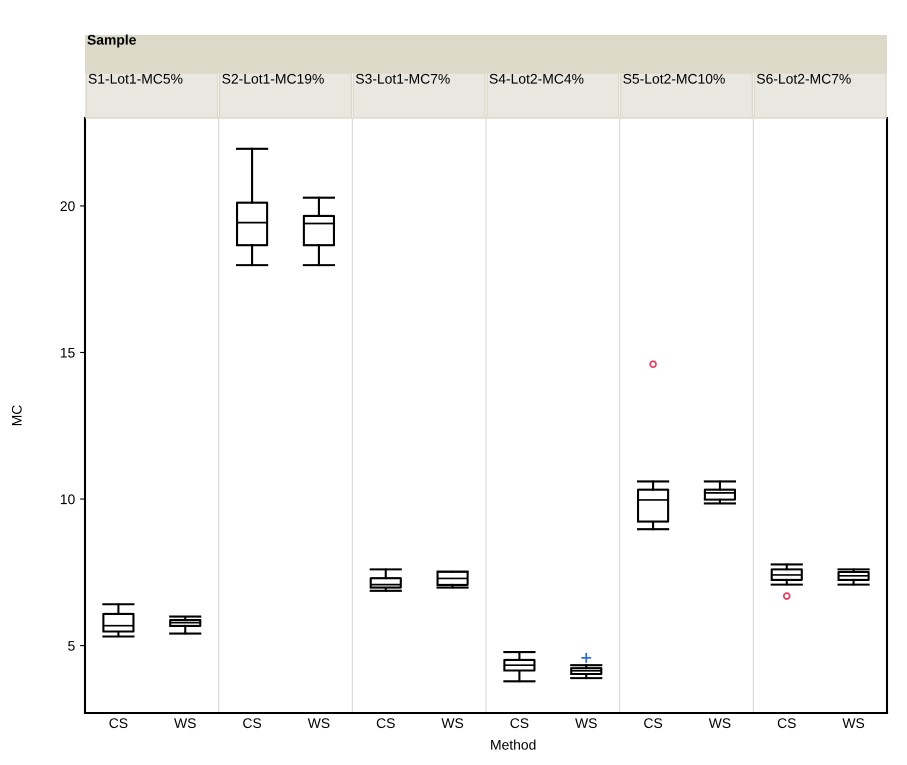 The image size is (907, 765). Describe the element at coordinates (17, 415) in the screenshot. I see `y-axis-title: MC` at that location.